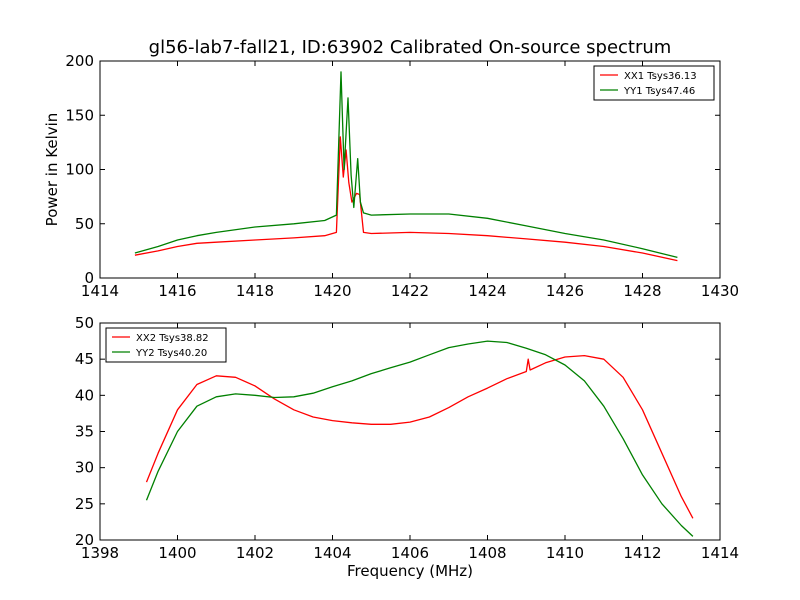 This screenshot has width=800, height=600. I want to click on y-tick-label: 40, so click(84, 395).